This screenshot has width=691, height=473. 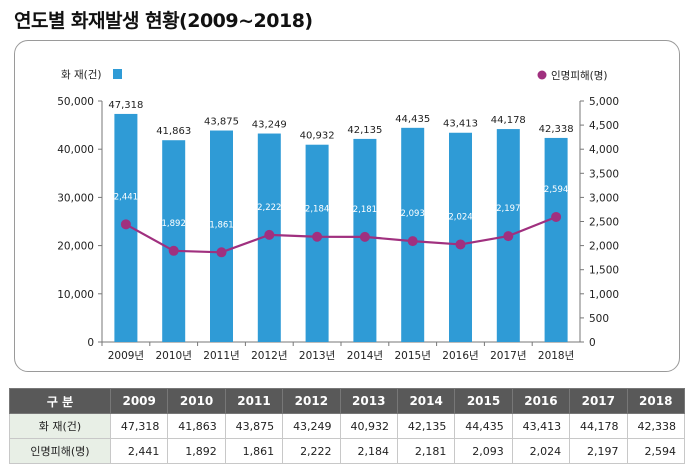 I want to click on right-tick-label: 1,000, so click(x=604, y=295).